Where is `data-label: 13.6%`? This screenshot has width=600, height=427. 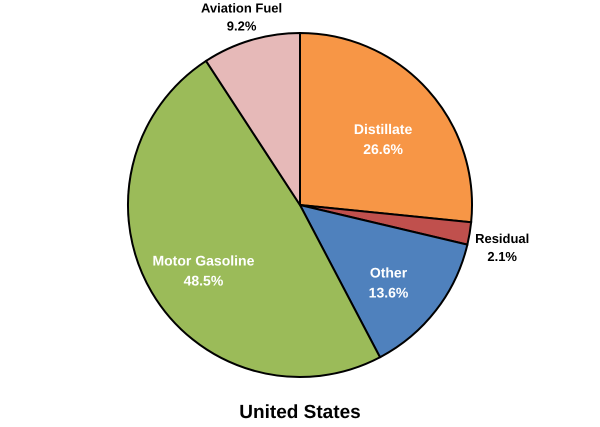 data-label: 13.6% is located at coordinates (388, 292).